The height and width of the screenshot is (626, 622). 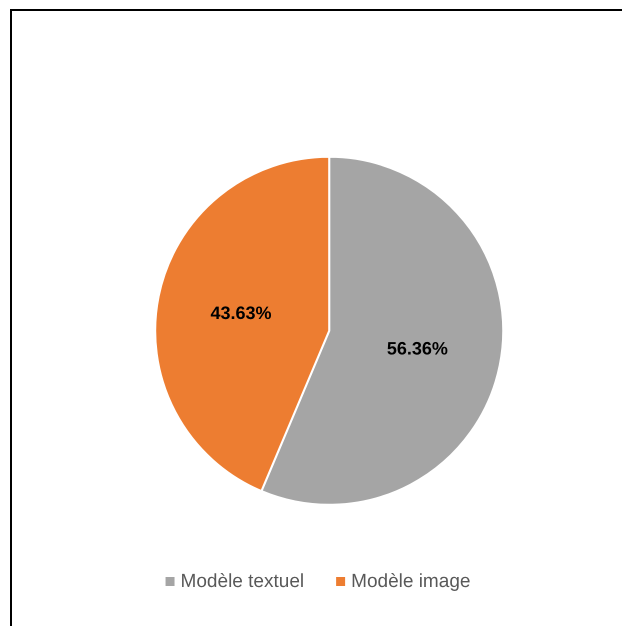 What do you see at coordinates (241, 312) in the screenshot?
I see `data-label: 43.63%` at bounding box center [241, 312].